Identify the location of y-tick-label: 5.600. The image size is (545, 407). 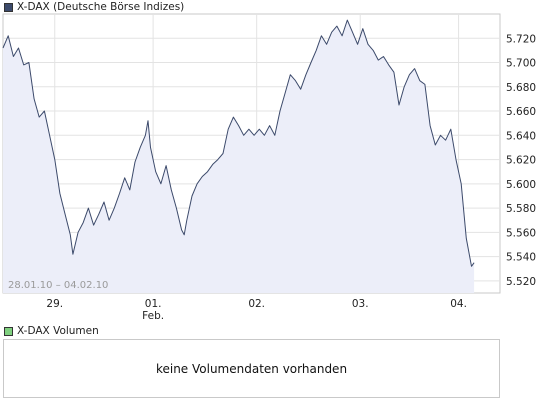
(521, 185).